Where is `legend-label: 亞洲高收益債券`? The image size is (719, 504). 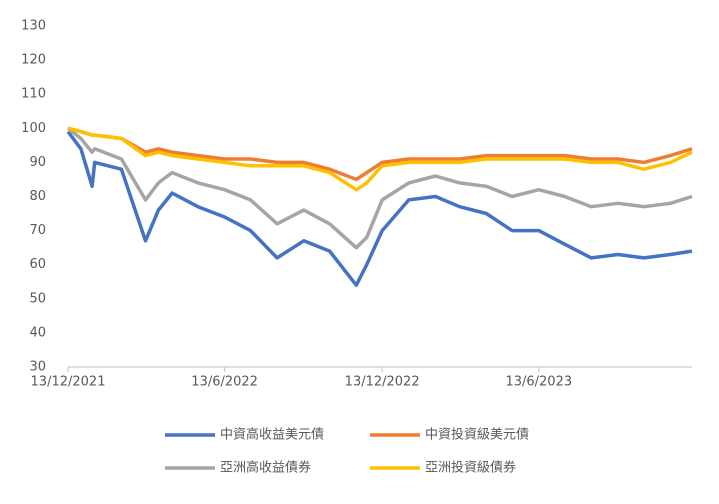 legend-label: 亞洲高收益債券 is located at coordinates (265, 468).